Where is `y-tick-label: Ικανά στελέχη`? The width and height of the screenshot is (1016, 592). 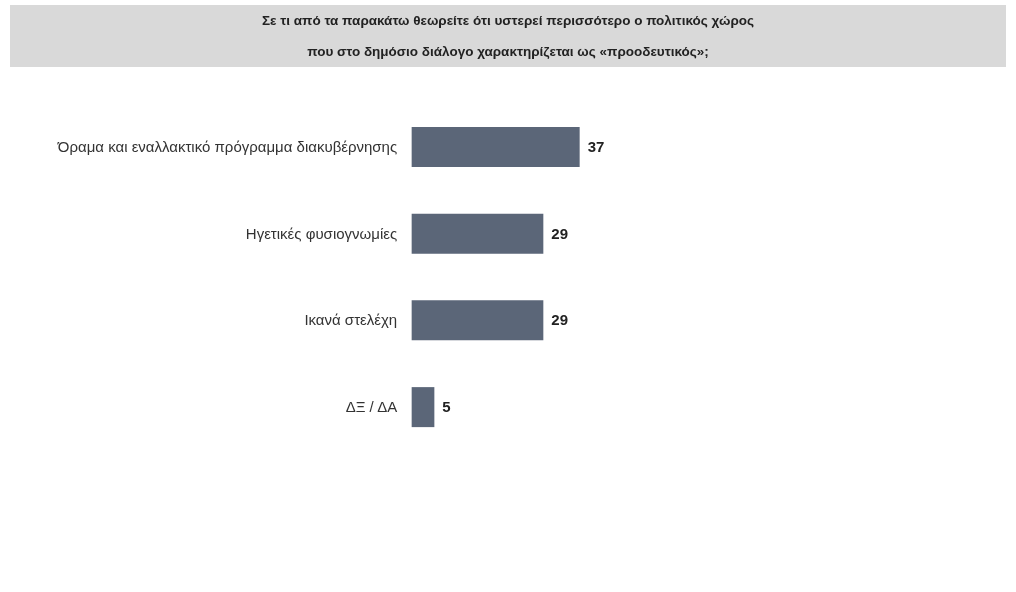
y-tick-label: Ικανά στελέχη is located at coordinates (351, 320).